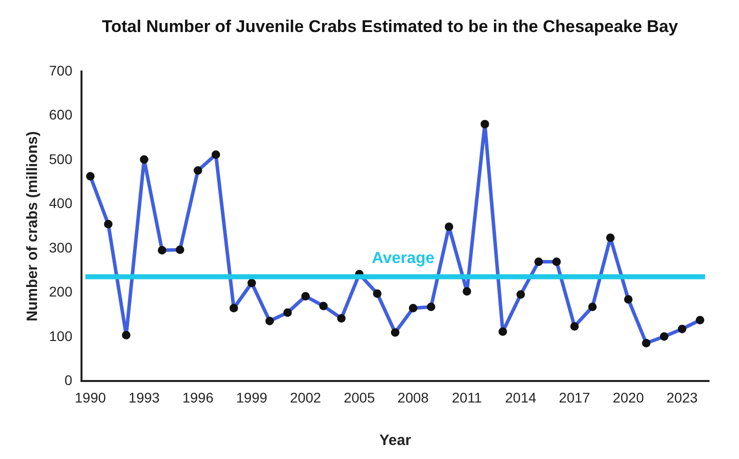  I want to click on x-tick-label: 2017, so click(574, 397).